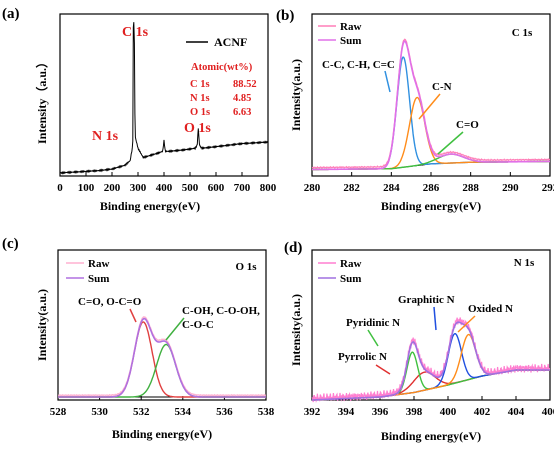 This screenshot has height=462, width=554. What do you see at coordinates (11, 14) in the screenshot?
I see `panel-a-label: (a)` at bounding box center [11, 14].